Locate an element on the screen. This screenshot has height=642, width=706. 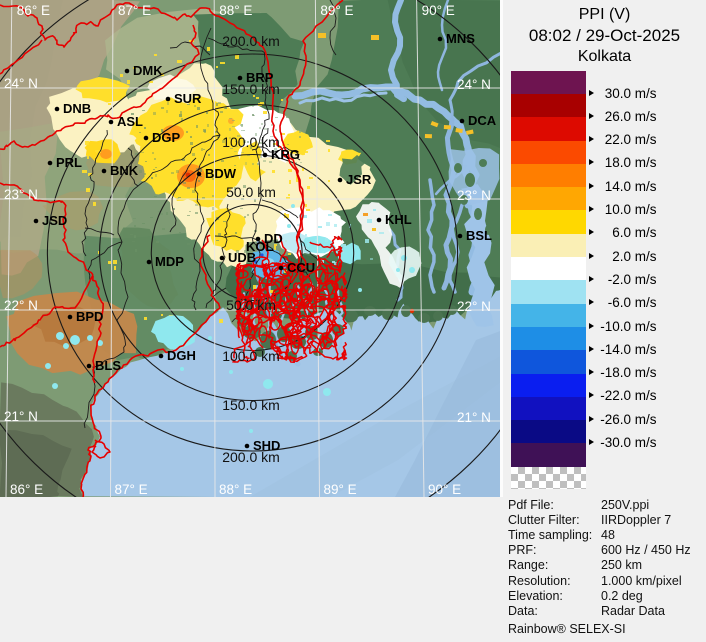
svg-text: DGH is located at coordinates (181, 355).